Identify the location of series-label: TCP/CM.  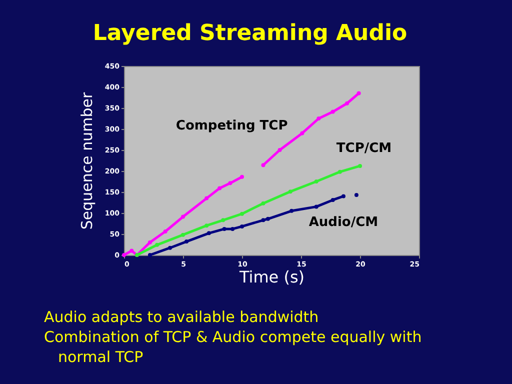
(364, 148).